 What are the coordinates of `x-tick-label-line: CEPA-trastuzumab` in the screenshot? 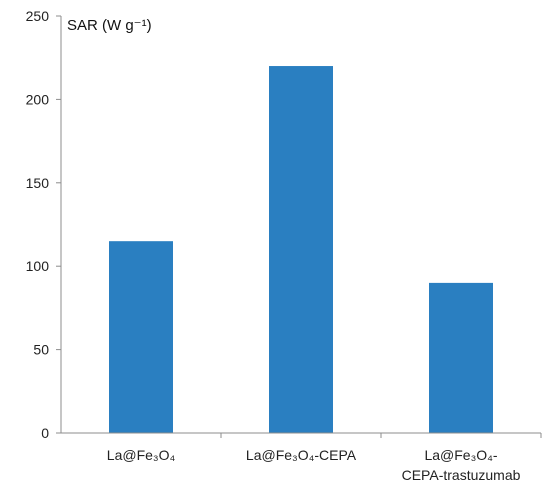 It's located at (461, 475).